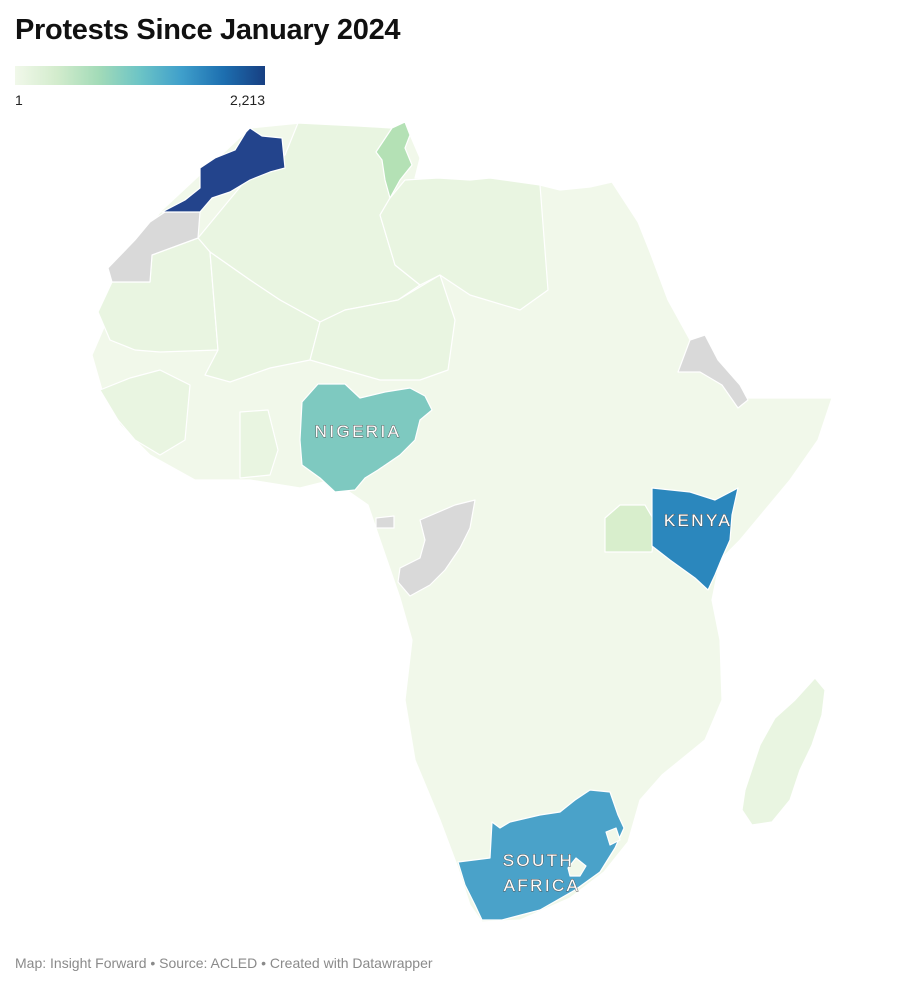  I want to click on country-eritrea, so click(713, 371).